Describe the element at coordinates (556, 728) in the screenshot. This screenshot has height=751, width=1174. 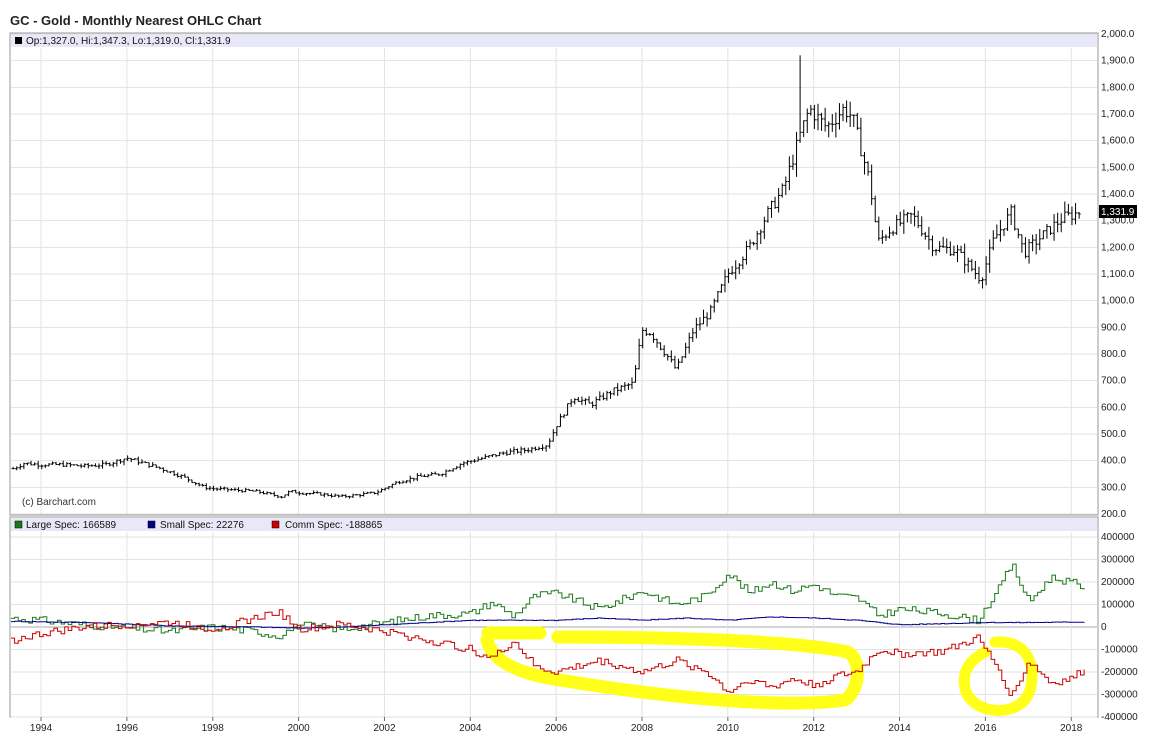
I see `x-tick-label: 2006` at that location.